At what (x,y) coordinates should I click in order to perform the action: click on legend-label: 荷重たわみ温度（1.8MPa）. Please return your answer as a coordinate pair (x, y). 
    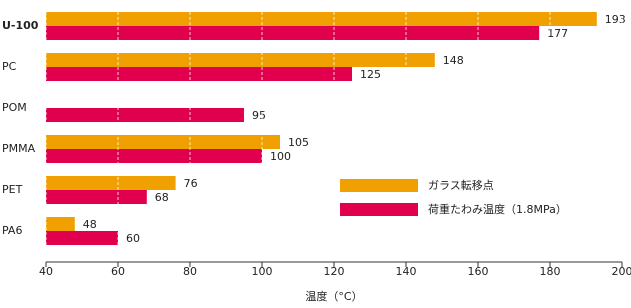
    Looking at the image, I should click on (497, 209).